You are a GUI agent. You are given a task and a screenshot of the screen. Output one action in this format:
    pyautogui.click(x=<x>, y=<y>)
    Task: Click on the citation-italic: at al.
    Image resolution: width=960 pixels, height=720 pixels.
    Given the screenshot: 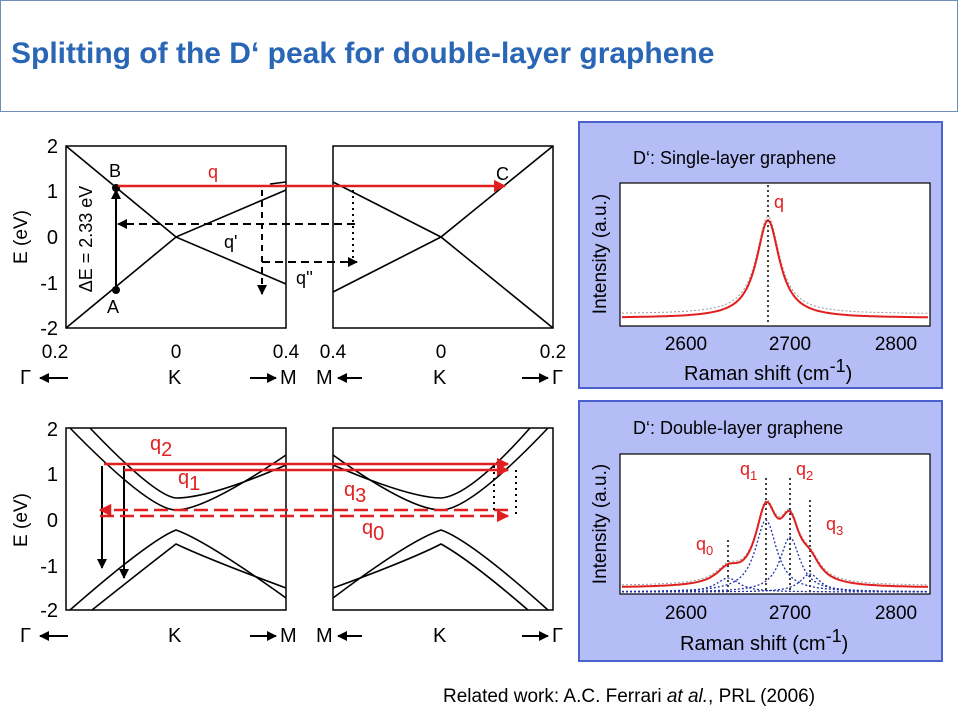 What is the action you would take?
    pyautogui.click(x=687, y=696)
    